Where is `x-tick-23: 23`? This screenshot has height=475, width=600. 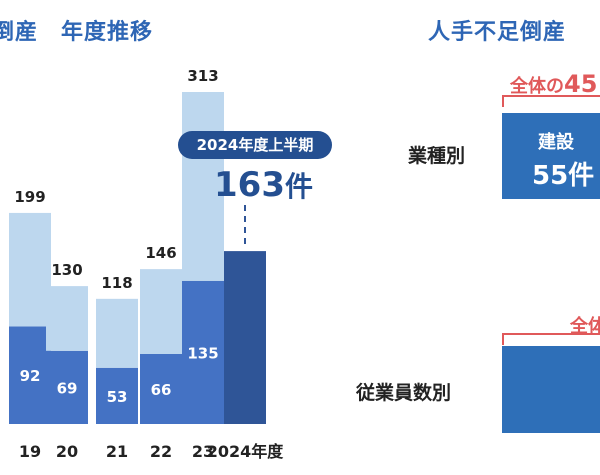
x-tick-23: 23 is located at coordinates (203, 451).